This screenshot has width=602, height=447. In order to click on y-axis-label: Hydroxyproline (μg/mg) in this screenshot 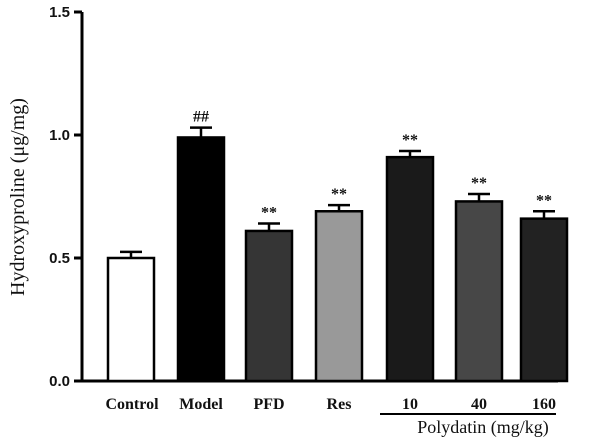, I will do `click(18, 197)`.